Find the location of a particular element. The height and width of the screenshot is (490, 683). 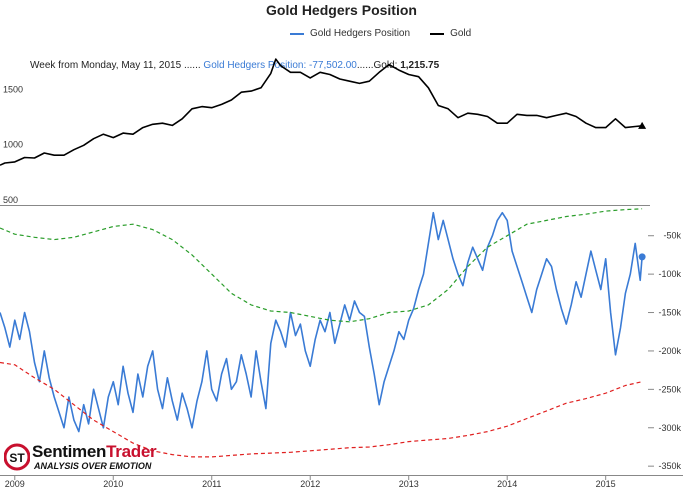

chart-legend: Gold Hedgers Position Gold is located at coordinates (380, 33).